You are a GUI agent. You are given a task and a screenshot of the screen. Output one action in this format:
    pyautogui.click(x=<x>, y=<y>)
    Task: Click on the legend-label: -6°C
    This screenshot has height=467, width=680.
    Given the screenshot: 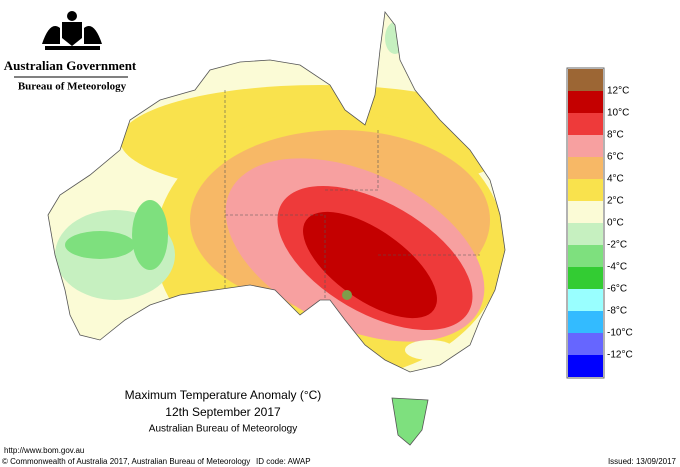 What is the action you would take?
    pyautogui.click(x=617, y=289)
    